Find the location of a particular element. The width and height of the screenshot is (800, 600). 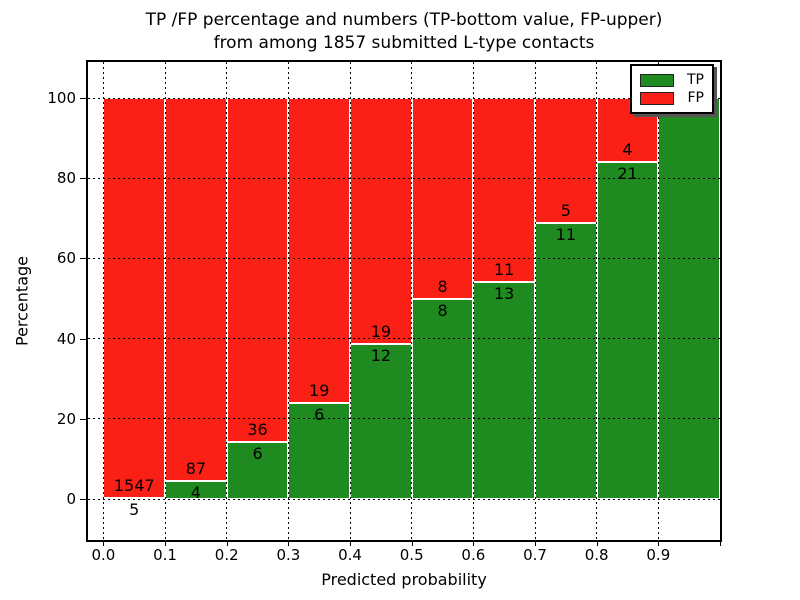

x-tick-label: 0.1 is located at coordinates (165, 555).